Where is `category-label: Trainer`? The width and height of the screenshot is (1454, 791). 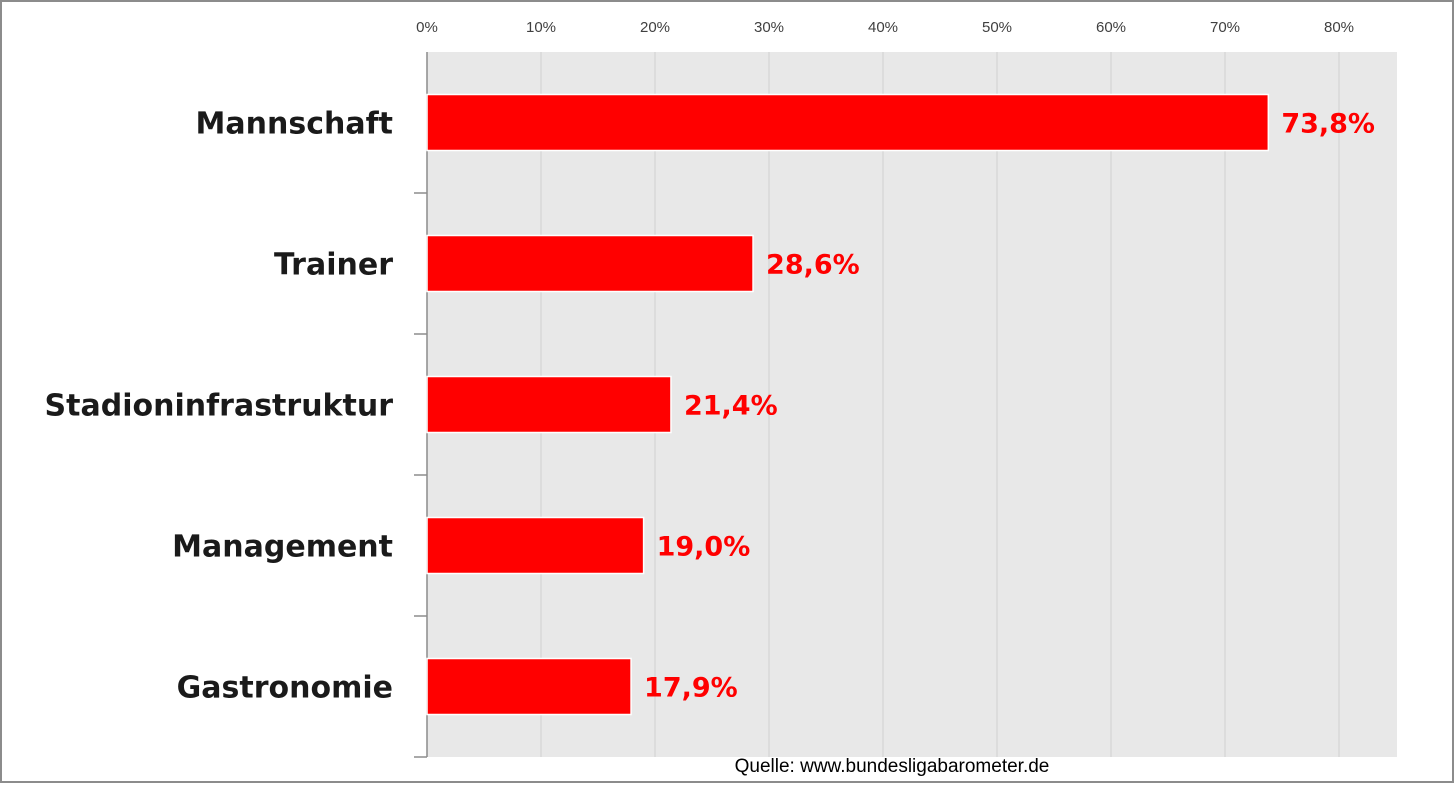
category-label: Trainer is located at coordinates (333, 265).